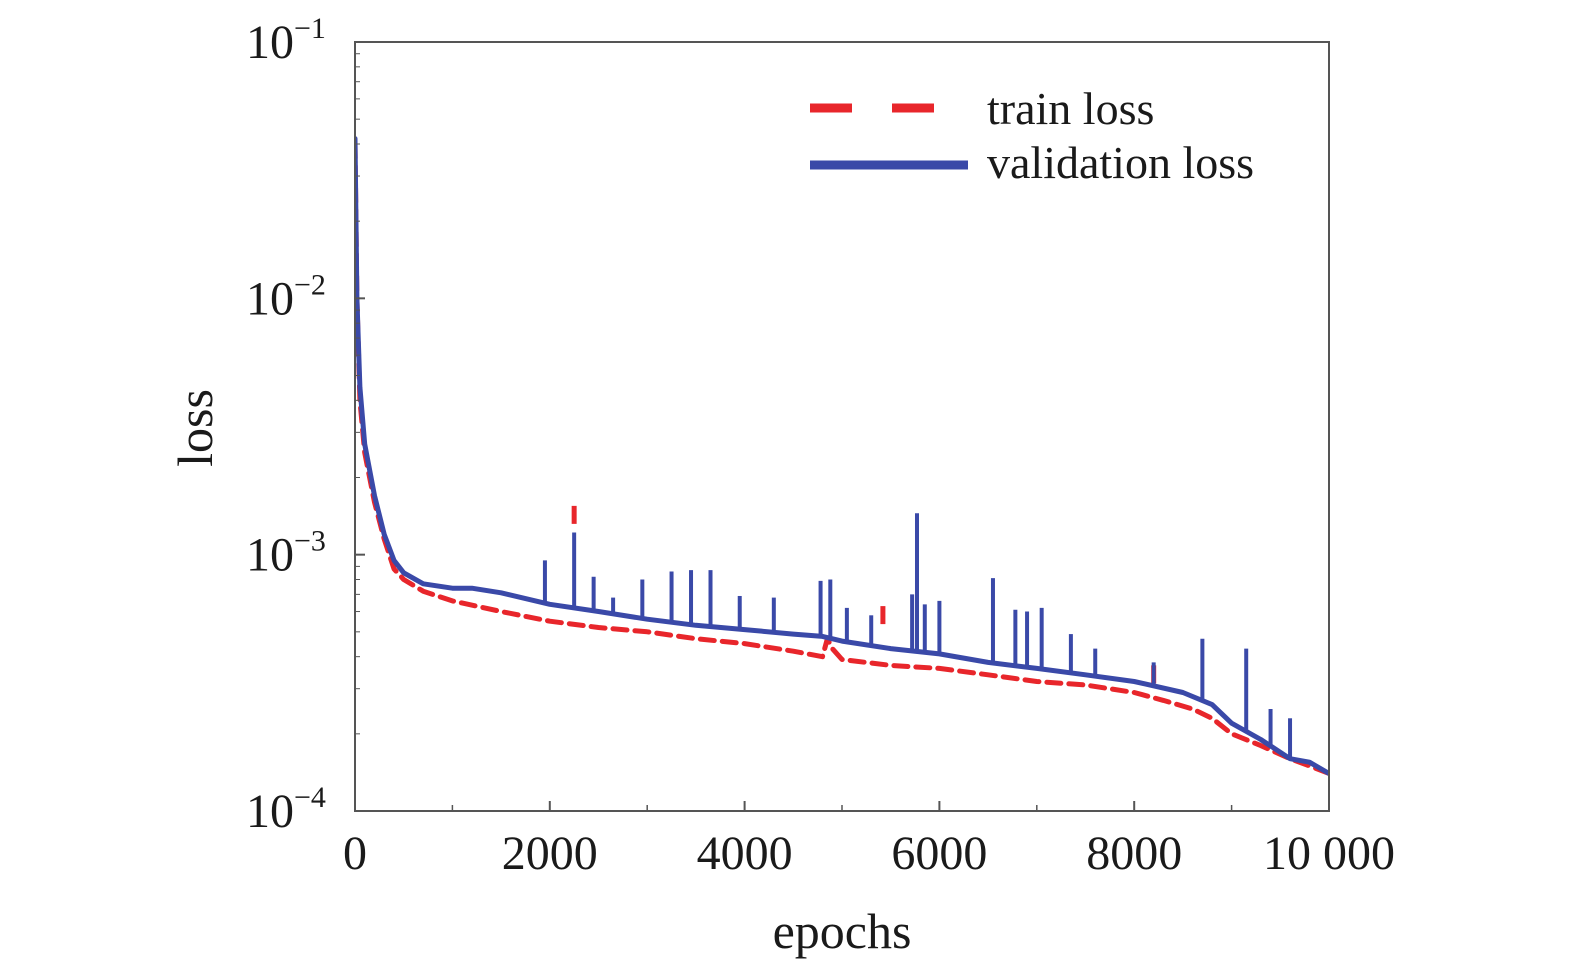 This screenshot has height=974, width=1575. What do you see at coordinates (305, 425) in the screenshot?
I see `y-axis: 10−110−210−310−4` at bounding box center [305, 425].